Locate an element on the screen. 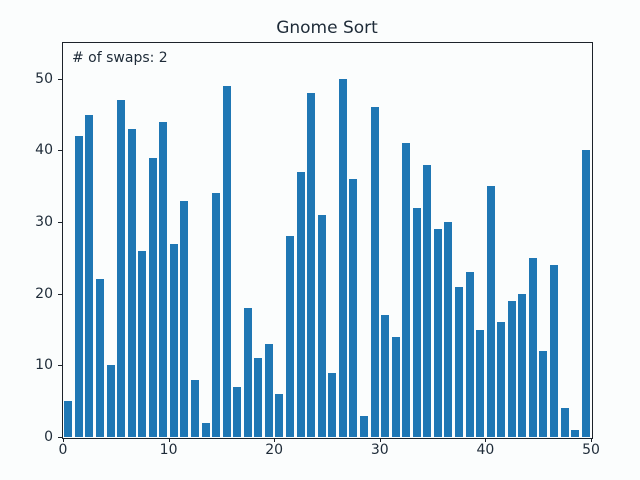 Image resolution: width=640 pixels, height=480 pixels. x-tick-label: 0 is located at coordinates (63, 450).